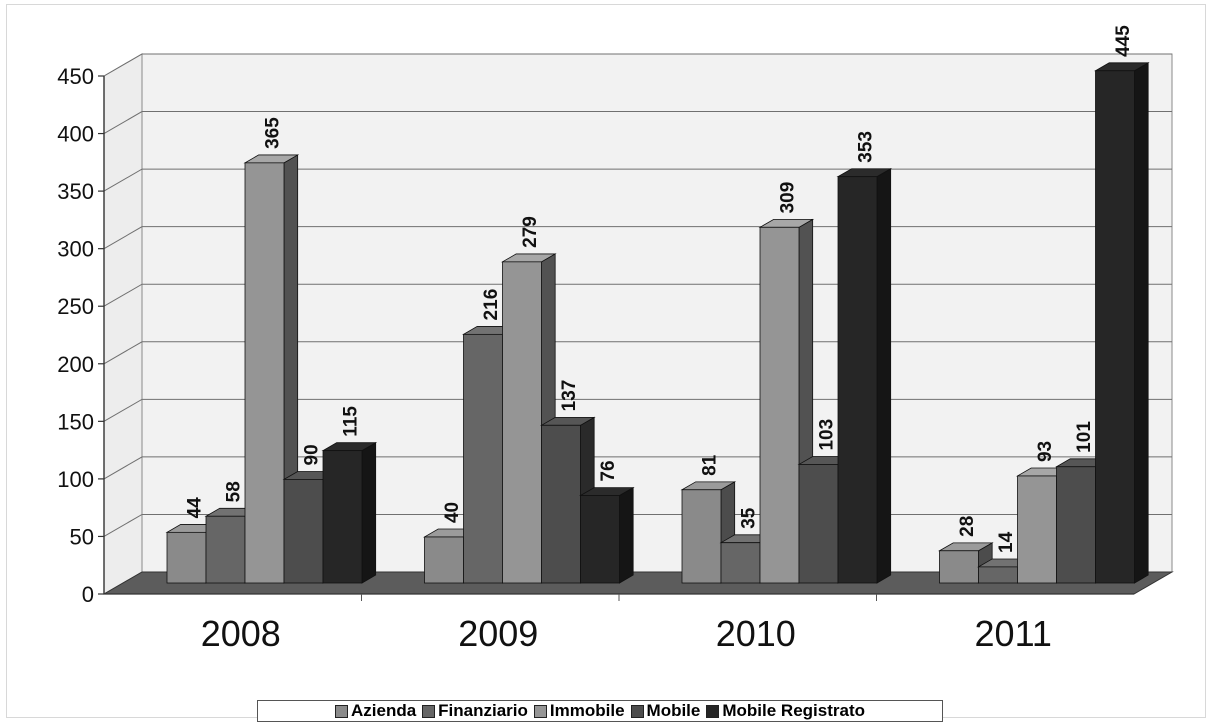 This screenshot has height=722, width=1212. I want to click on legend-item-mobile-registrato: Mobile Registrato, so click(785, 711).